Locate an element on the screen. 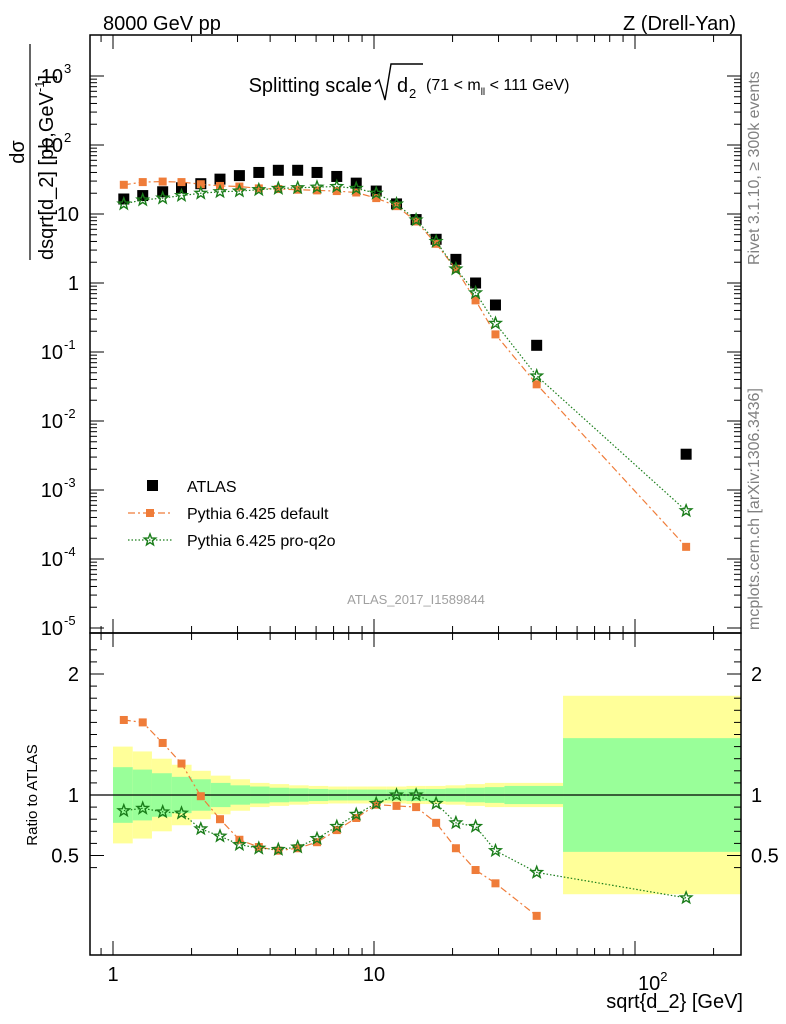 This screenshot has height=1024, width=786. y-tick-label: 1 is located at coordinates (73, 284).